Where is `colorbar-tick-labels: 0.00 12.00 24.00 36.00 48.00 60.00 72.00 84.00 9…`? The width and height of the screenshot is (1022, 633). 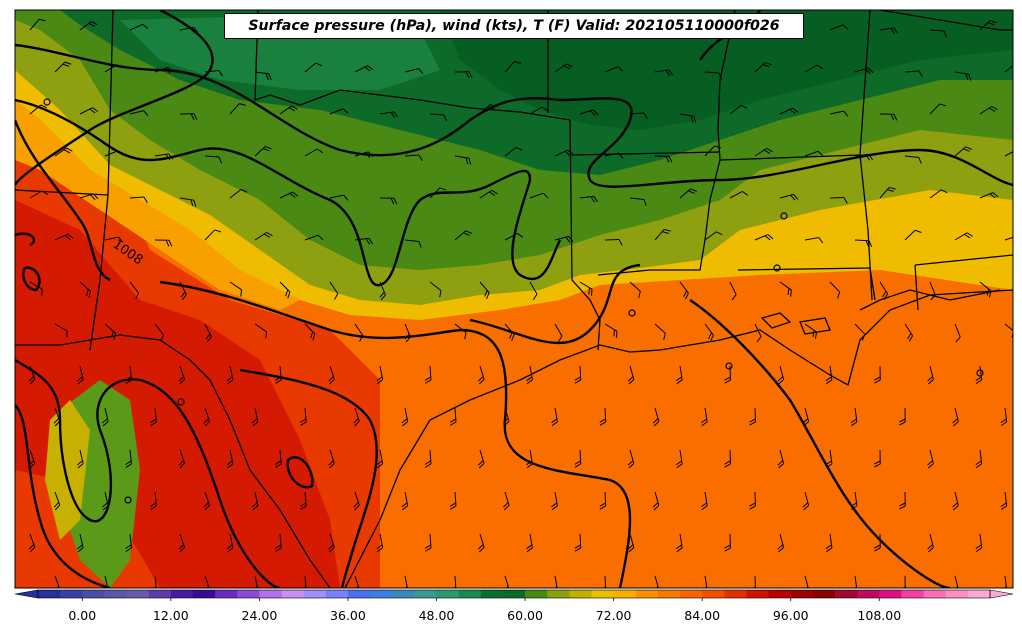 colorbar-tick-labels: 0.00 12.00 24.00 36.00 48.00 60.00 72.00 84.00 9… is located at coordinates (511, 615).